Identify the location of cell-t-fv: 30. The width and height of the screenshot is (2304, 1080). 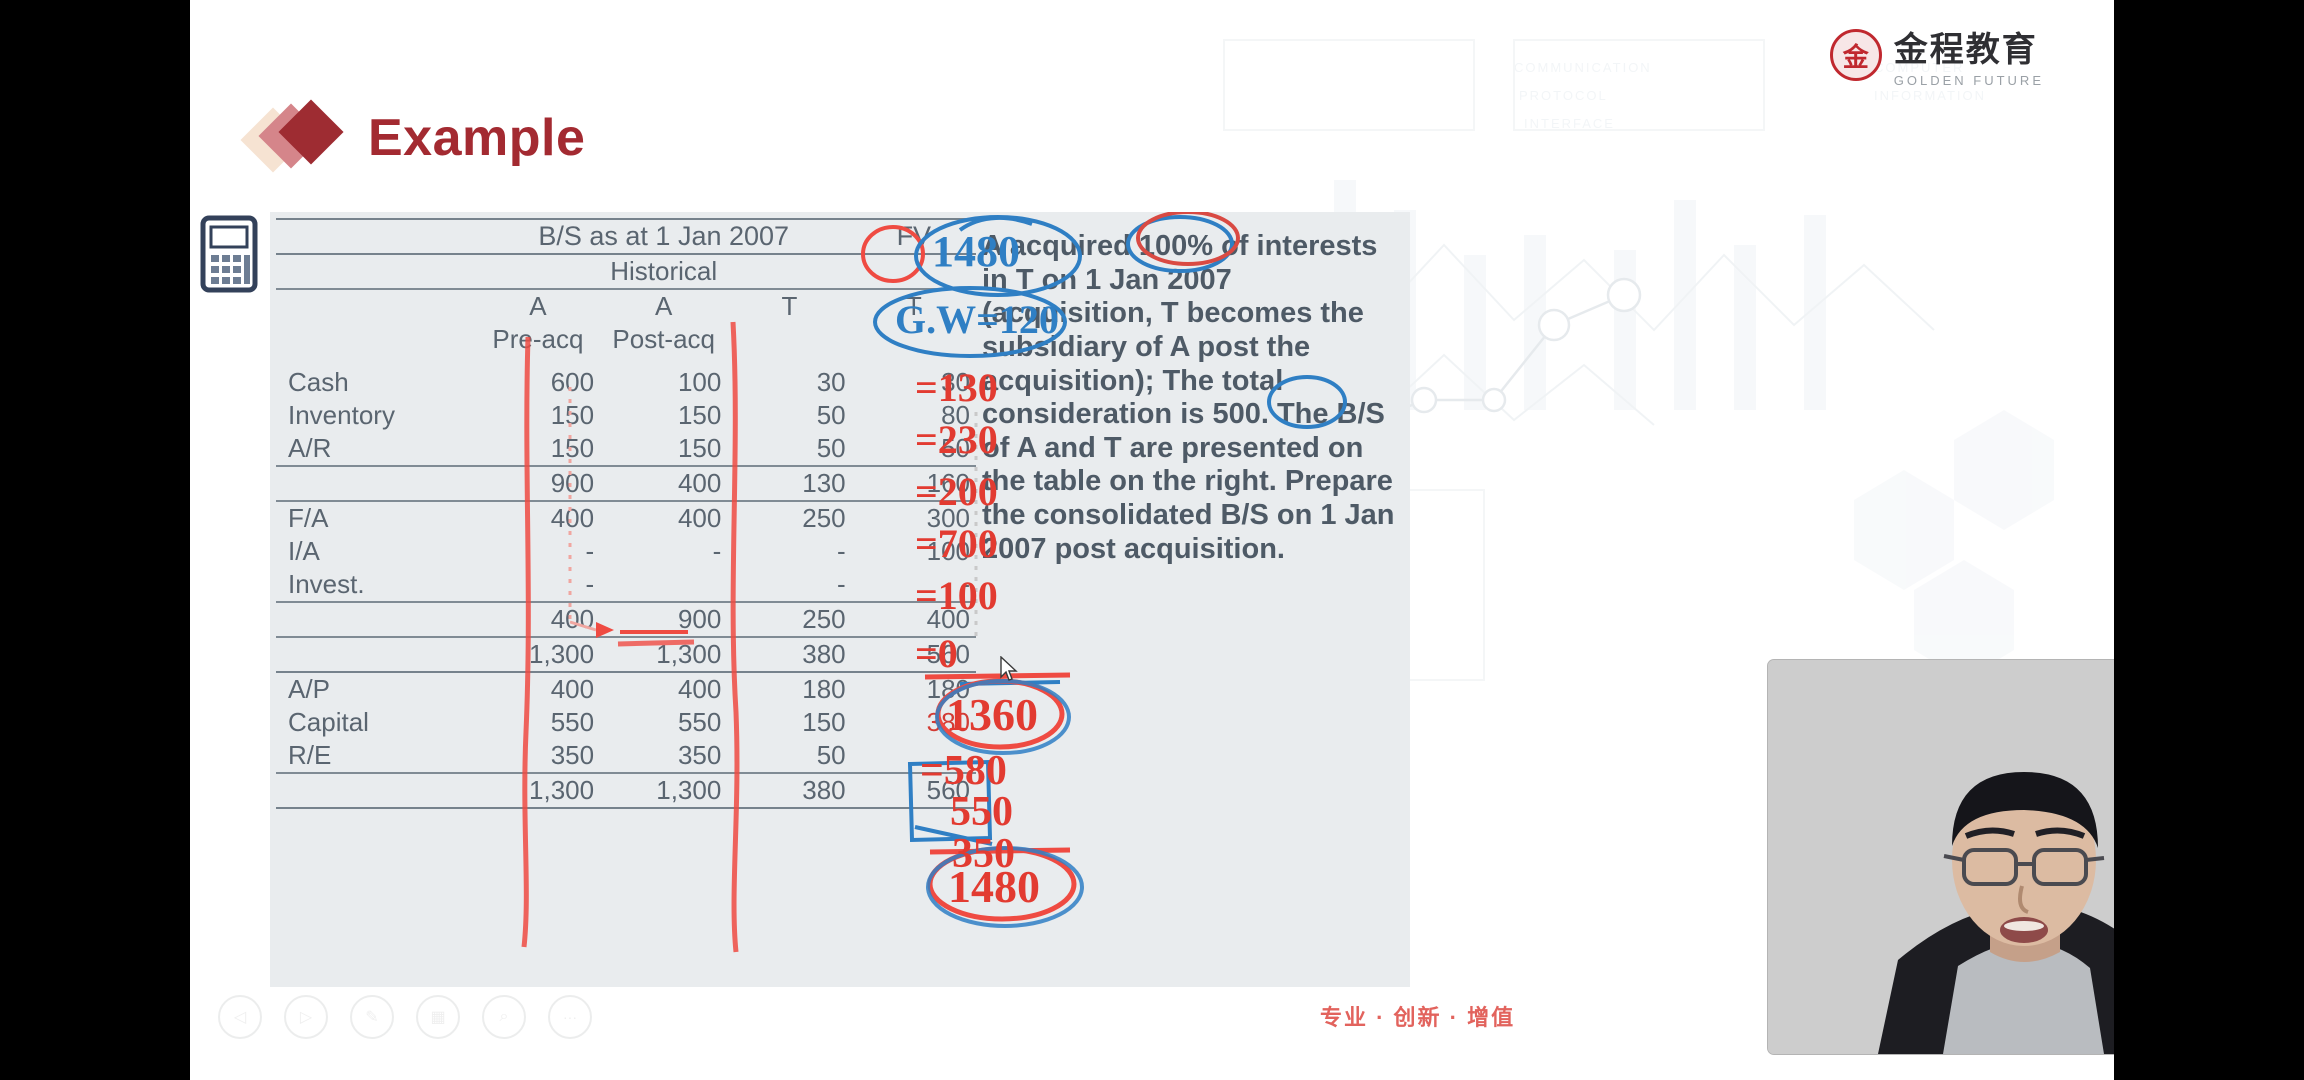
(955, 382).